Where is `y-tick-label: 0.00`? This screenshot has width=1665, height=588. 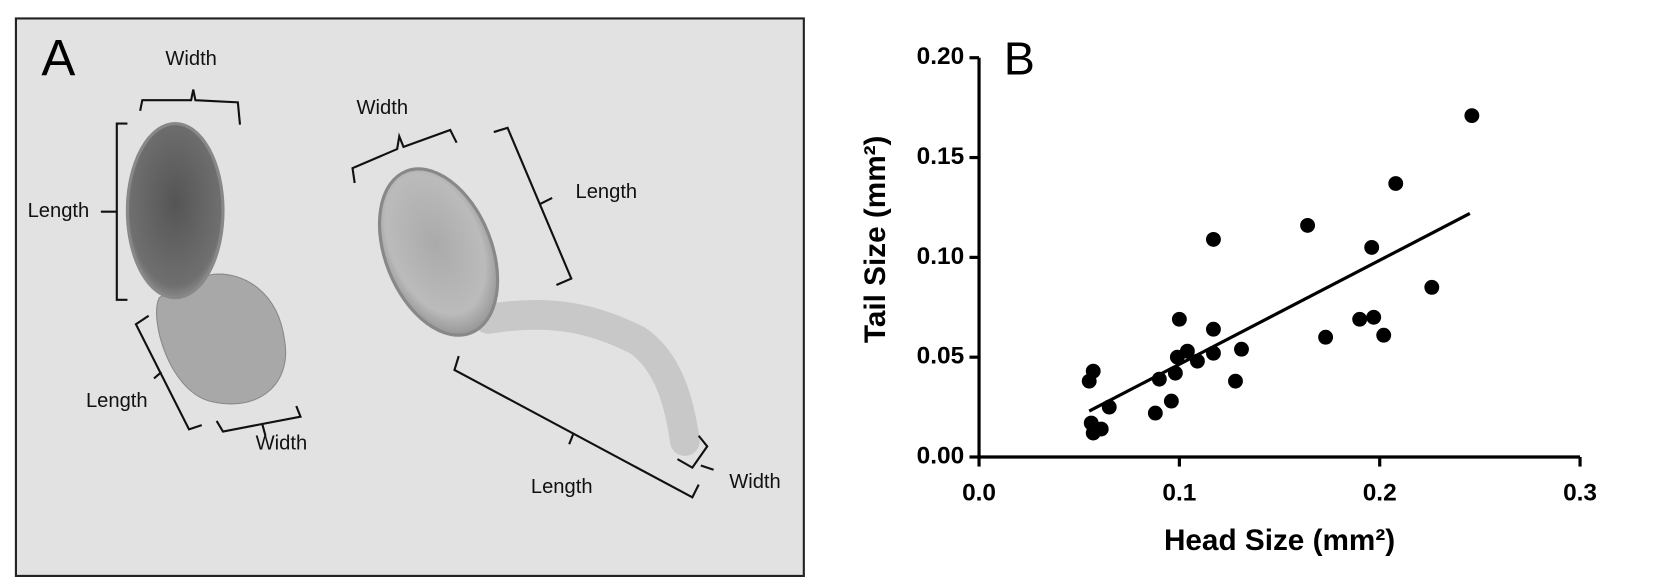 y-tick-label: 0.00 is located at coordinates (941, 455).